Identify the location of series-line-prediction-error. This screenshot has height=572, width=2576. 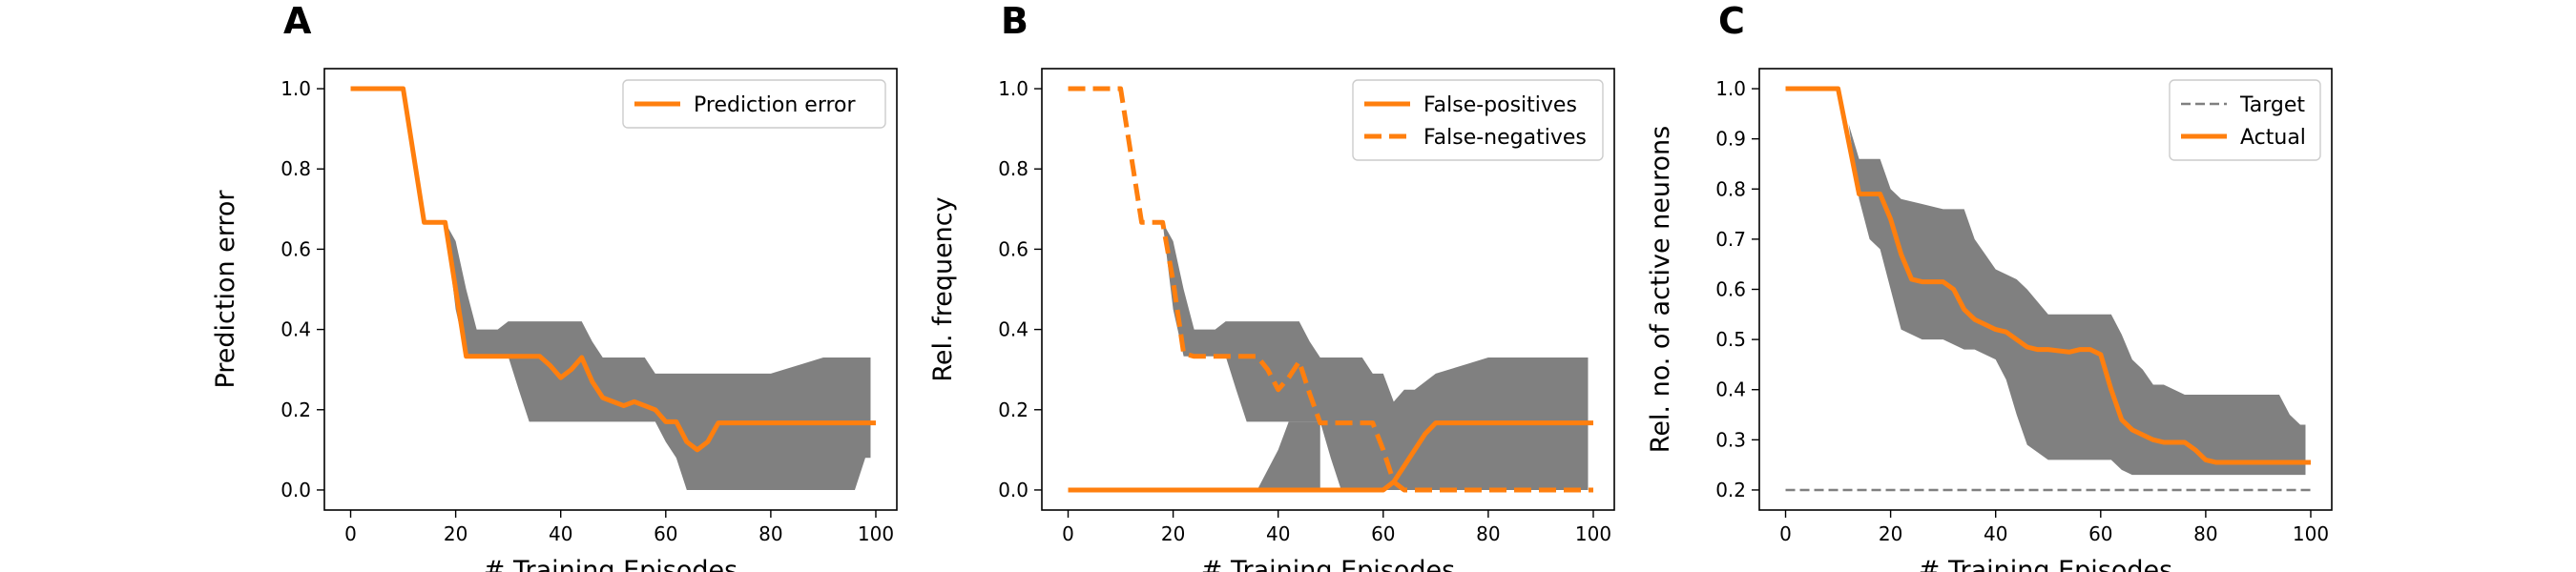
(613, 269).